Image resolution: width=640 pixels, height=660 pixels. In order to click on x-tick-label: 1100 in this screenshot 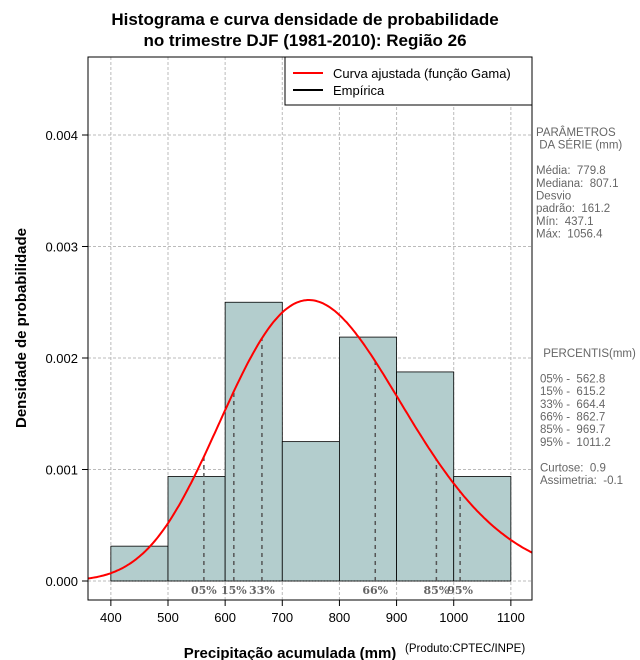, I will do `click(511, 617)`.